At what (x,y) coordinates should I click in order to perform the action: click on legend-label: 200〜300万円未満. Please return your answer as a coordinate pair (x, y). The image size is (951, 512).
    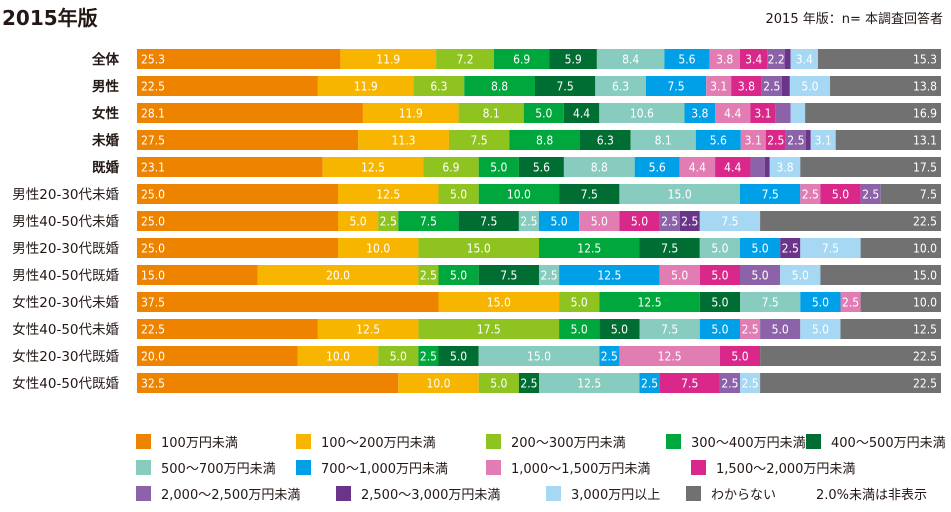
    Looking at the image, I should click on (568, 443).